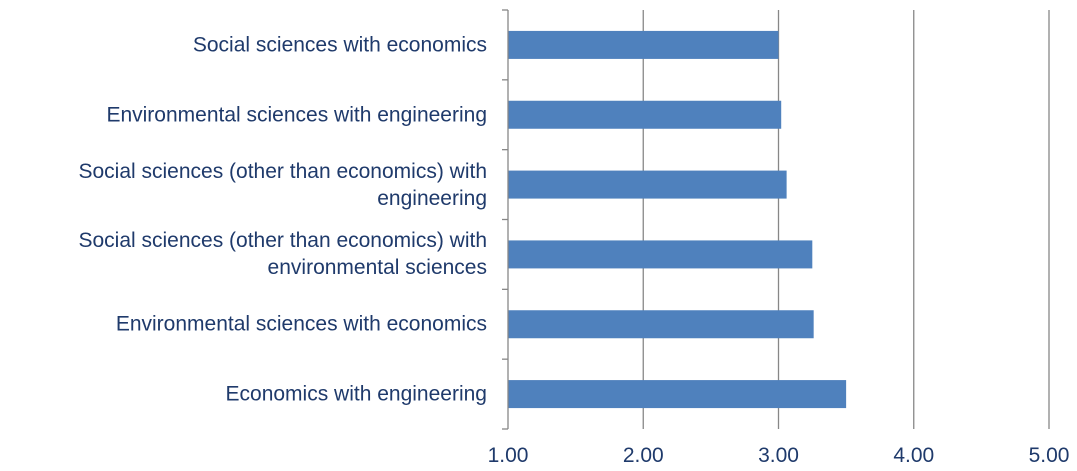 This screenshot has height=471, width=1077. Describe the element at coordinates (301, 324) in the screenshot. I see `category-label-5: Environmental sciences with economics` at that location.